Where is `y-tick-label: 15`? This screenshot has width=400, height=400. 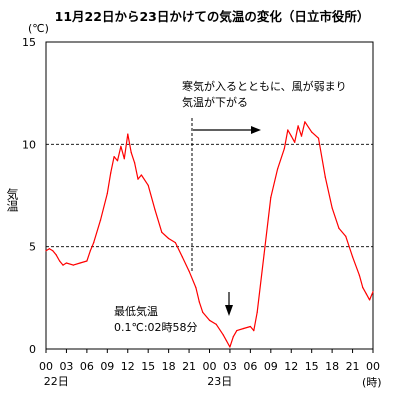 y-tick-label: 15 is located at coordinates (29, 42).